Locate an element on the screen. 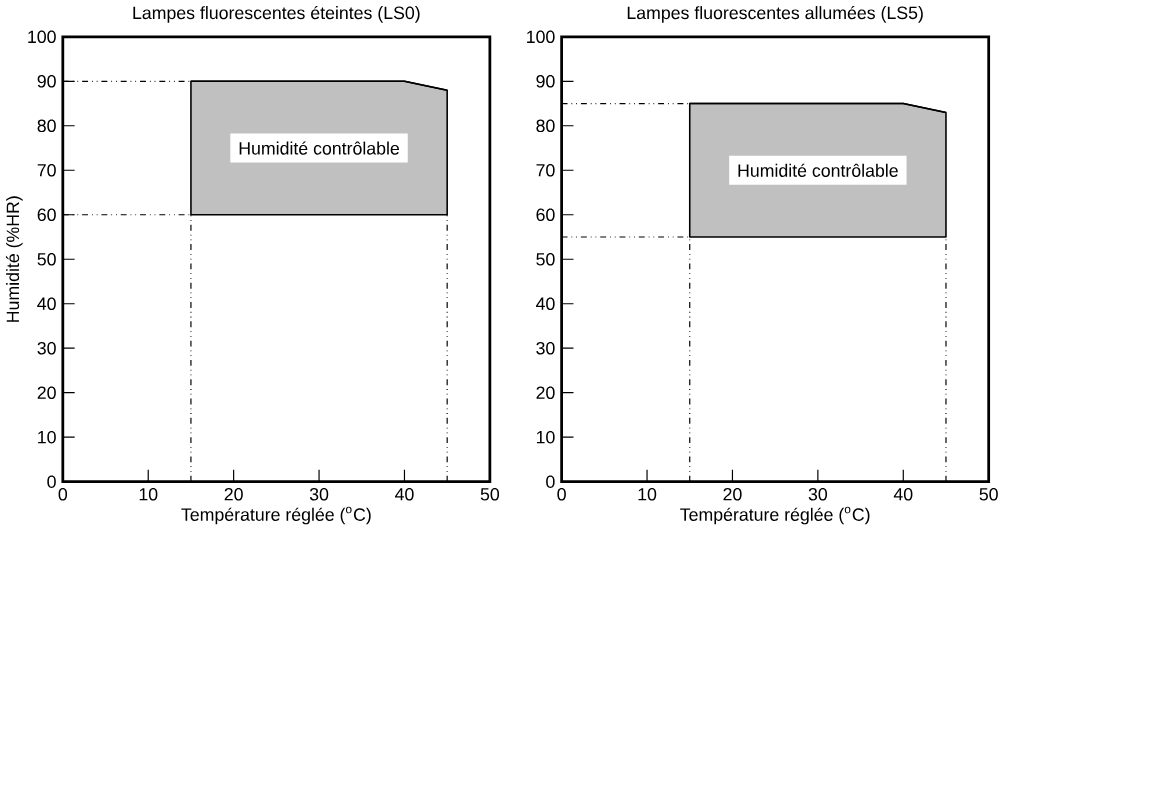  chart-title: Lampes fluorescentes éteintes (LS0) is located at coordinates (276, 14).